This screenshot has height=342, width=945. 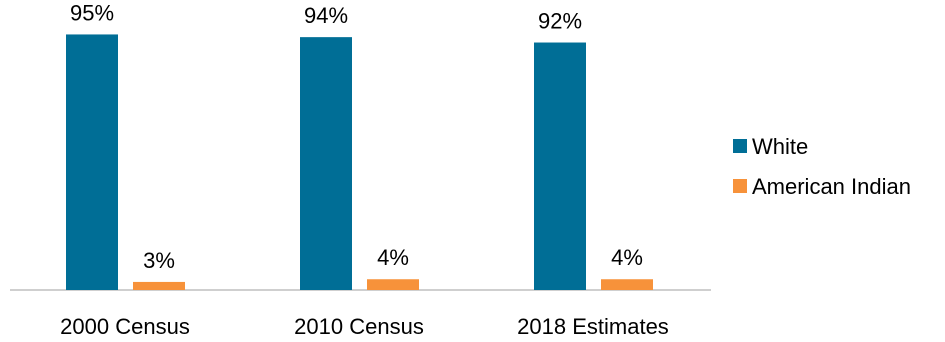 What do you see at coordinates (359, 325) in the screenshot?
I see `x-tick-label-2010-census: 2010 Census` at bounding box center [359, 325].